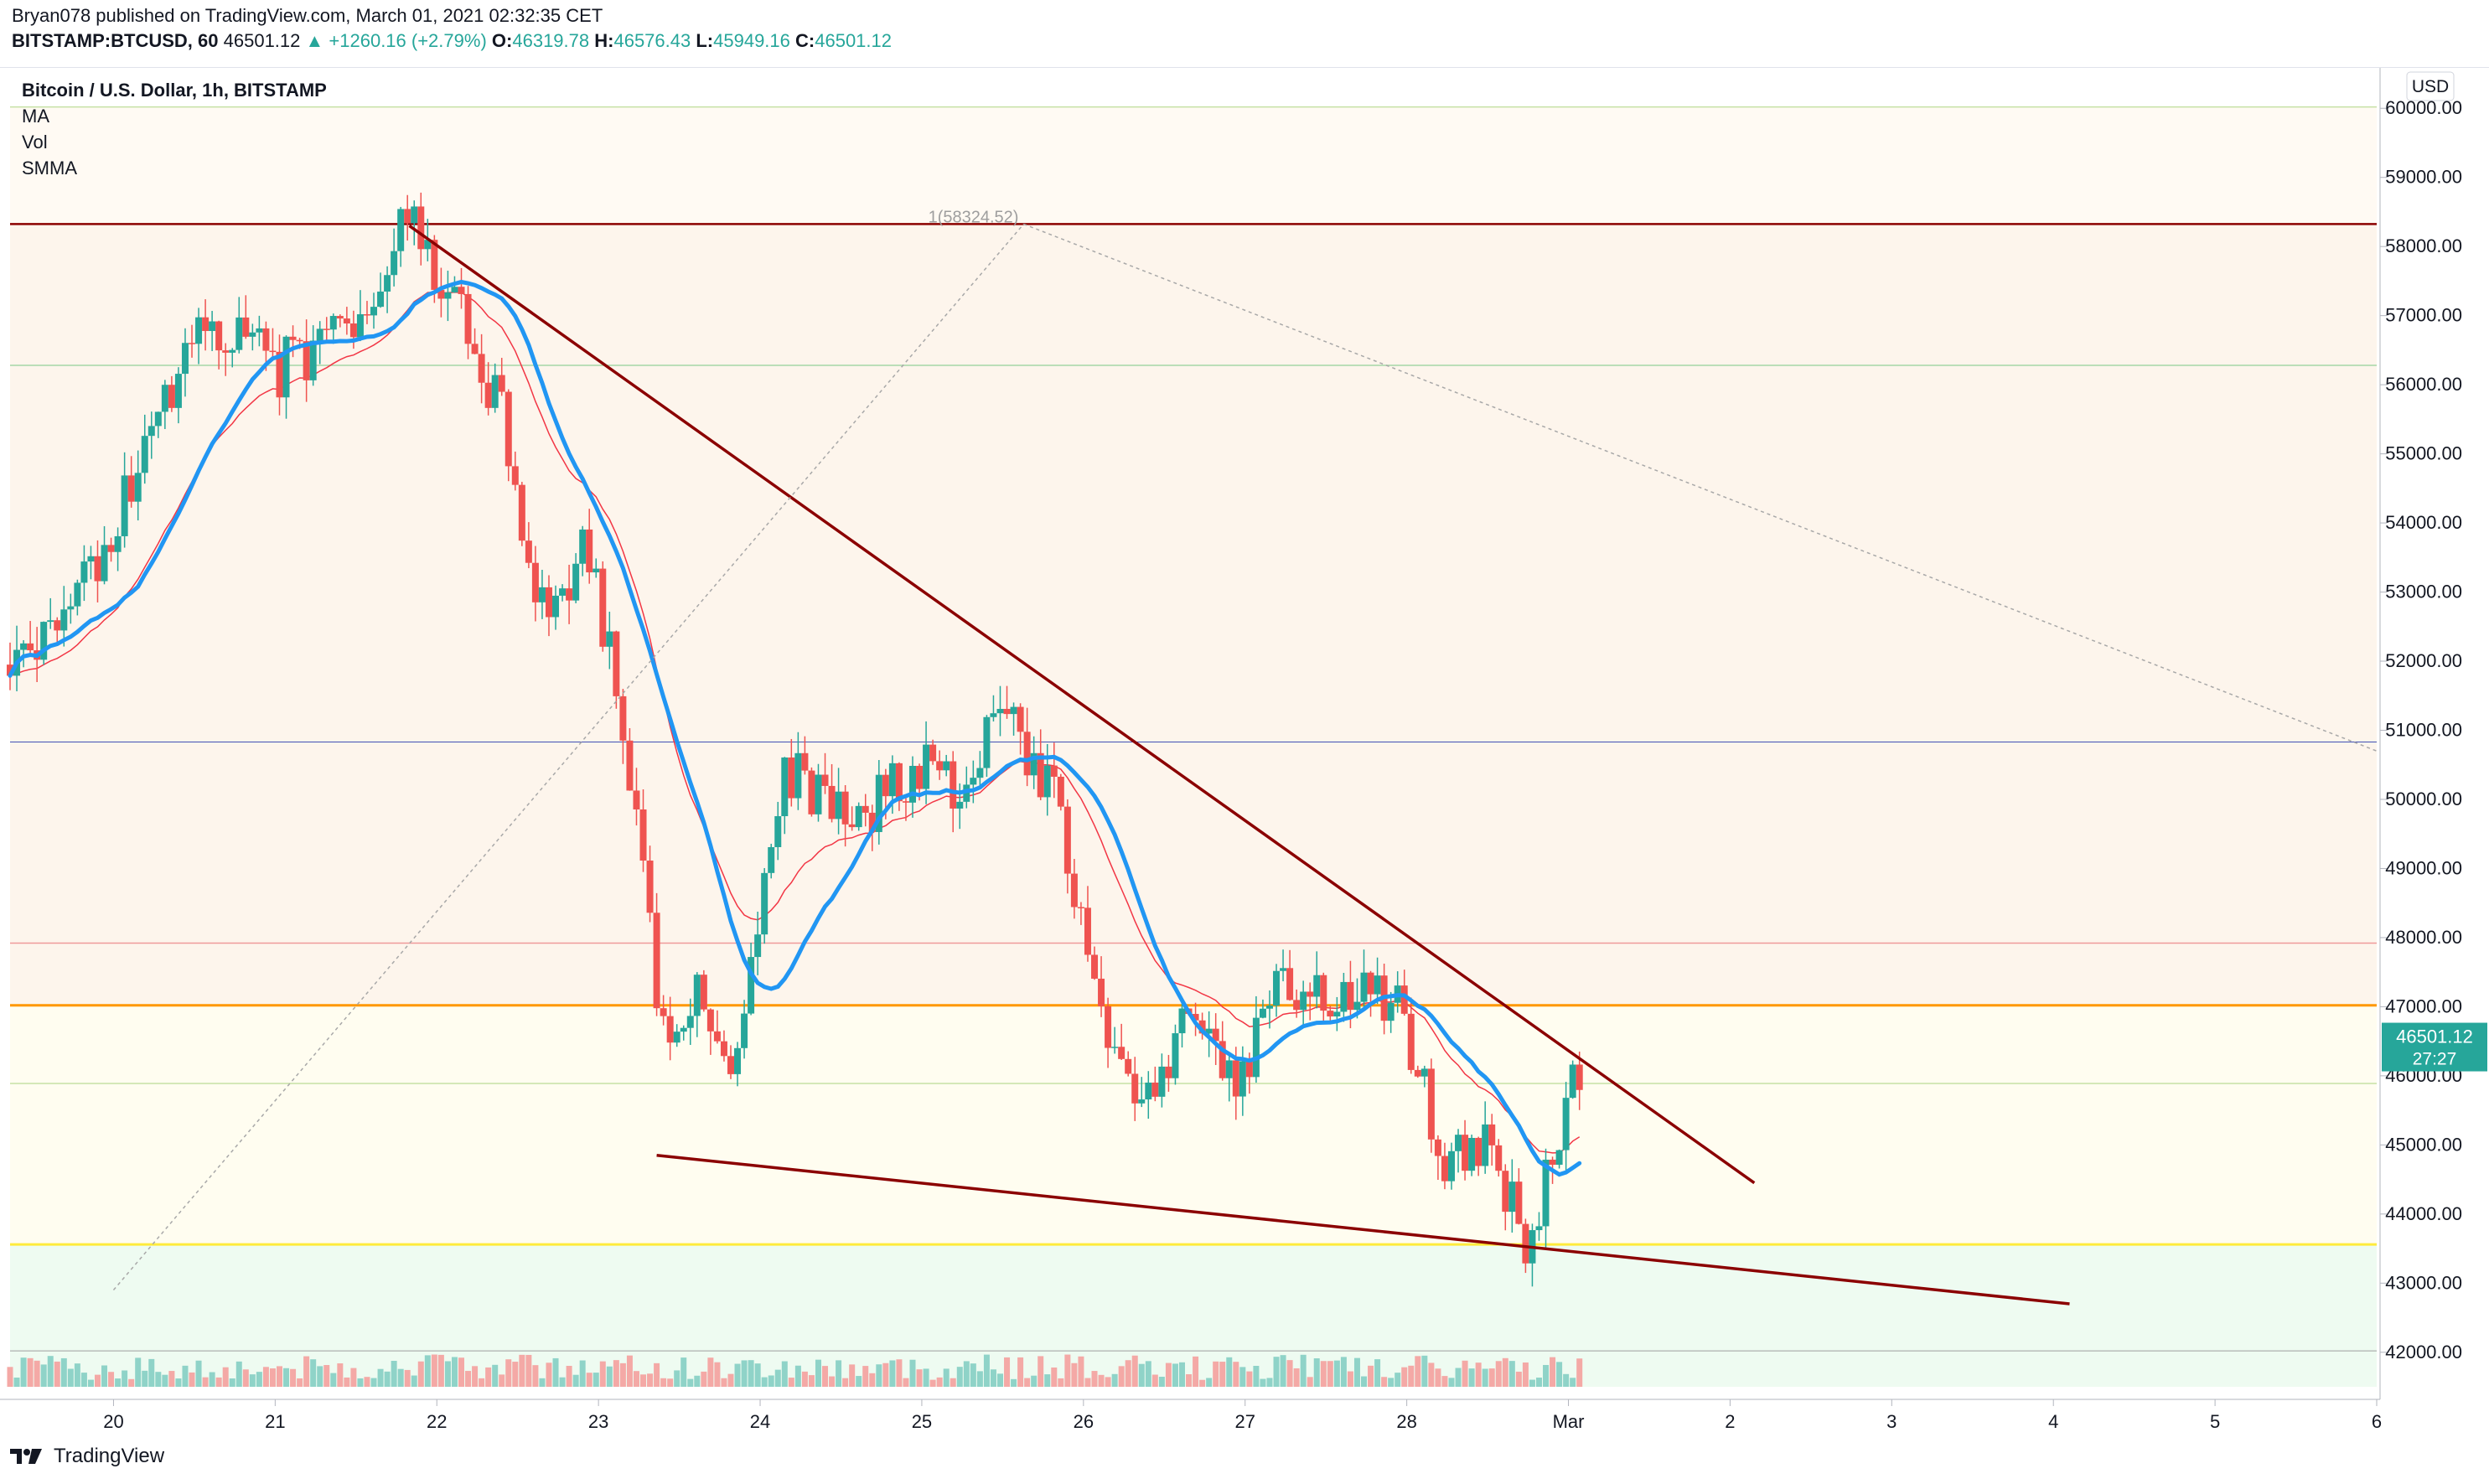 This screenshot has width=2489, height=1484. I want to click on price-tick-label: 56000.00, so click(2423, 385).